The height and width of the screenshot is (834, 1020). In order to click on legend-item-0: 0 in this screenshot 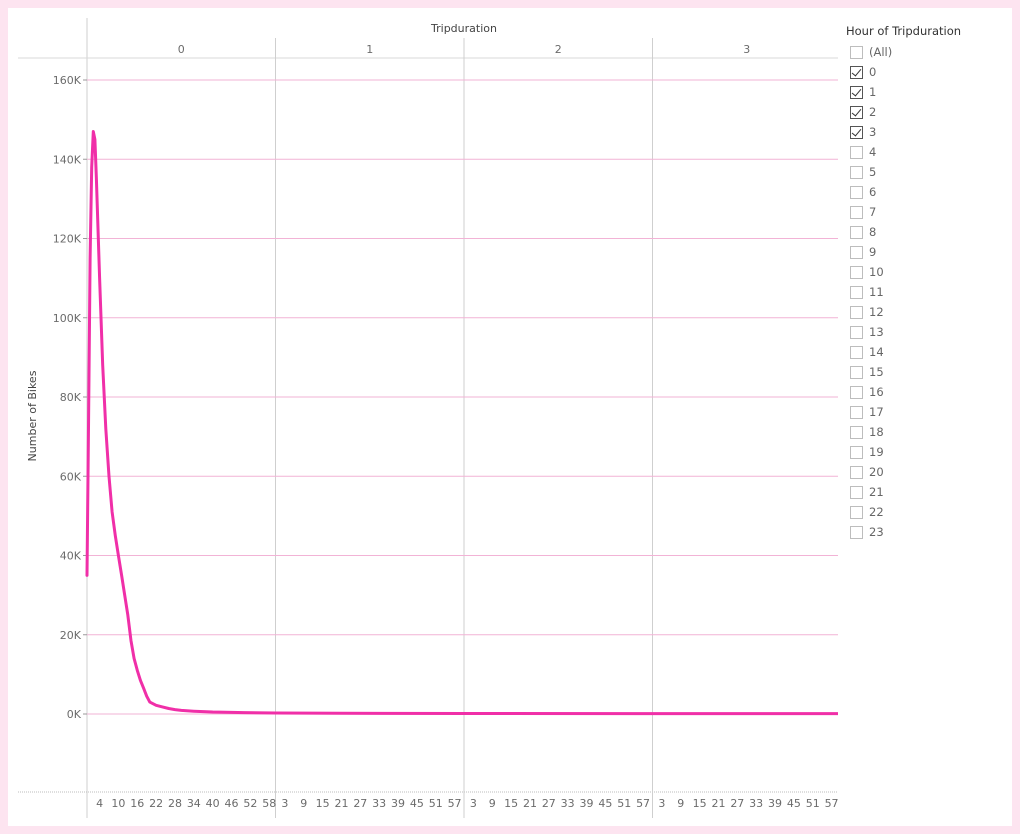, I will do `click(931, 72)`.